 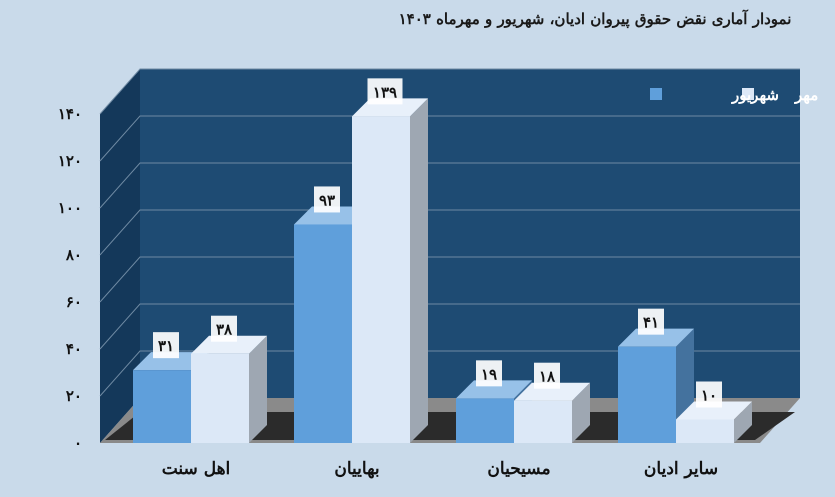 I want to click on x-category-label: سایر ادیان, so click(x=681, y=469).